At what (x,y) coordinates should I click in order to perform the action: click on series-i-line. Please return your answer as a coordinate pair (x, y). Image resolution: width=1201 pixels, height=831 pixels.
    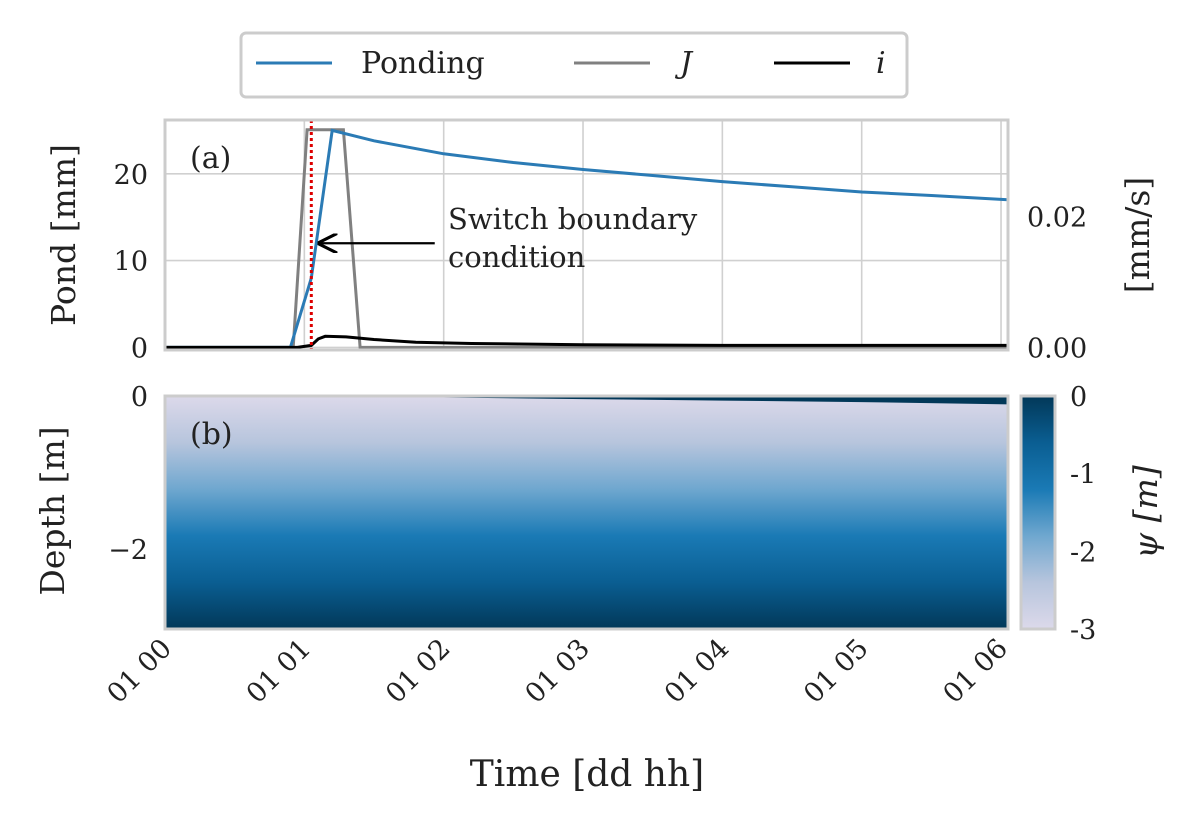
    Looking at the image, I should click on (586, 341).